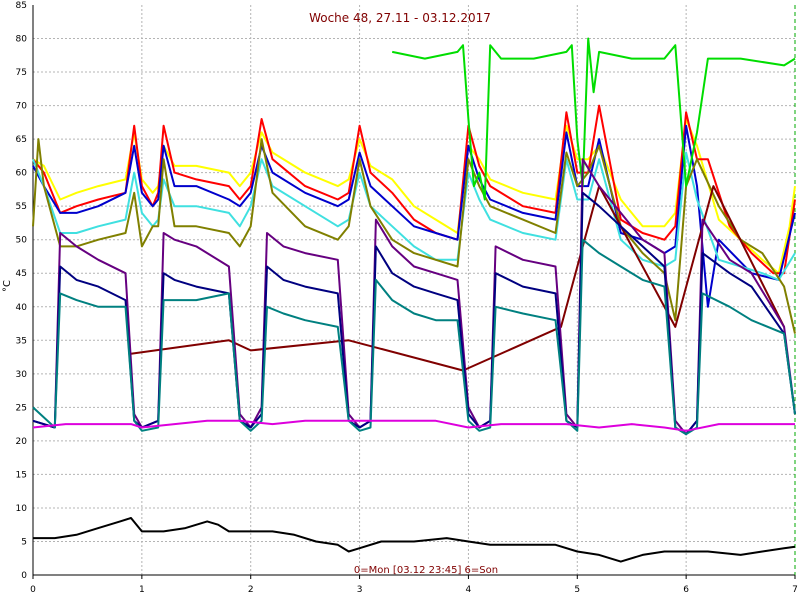 This screenshot has width=800, height=600. I want to click on x-tick-label: 7, so click(795, 590).